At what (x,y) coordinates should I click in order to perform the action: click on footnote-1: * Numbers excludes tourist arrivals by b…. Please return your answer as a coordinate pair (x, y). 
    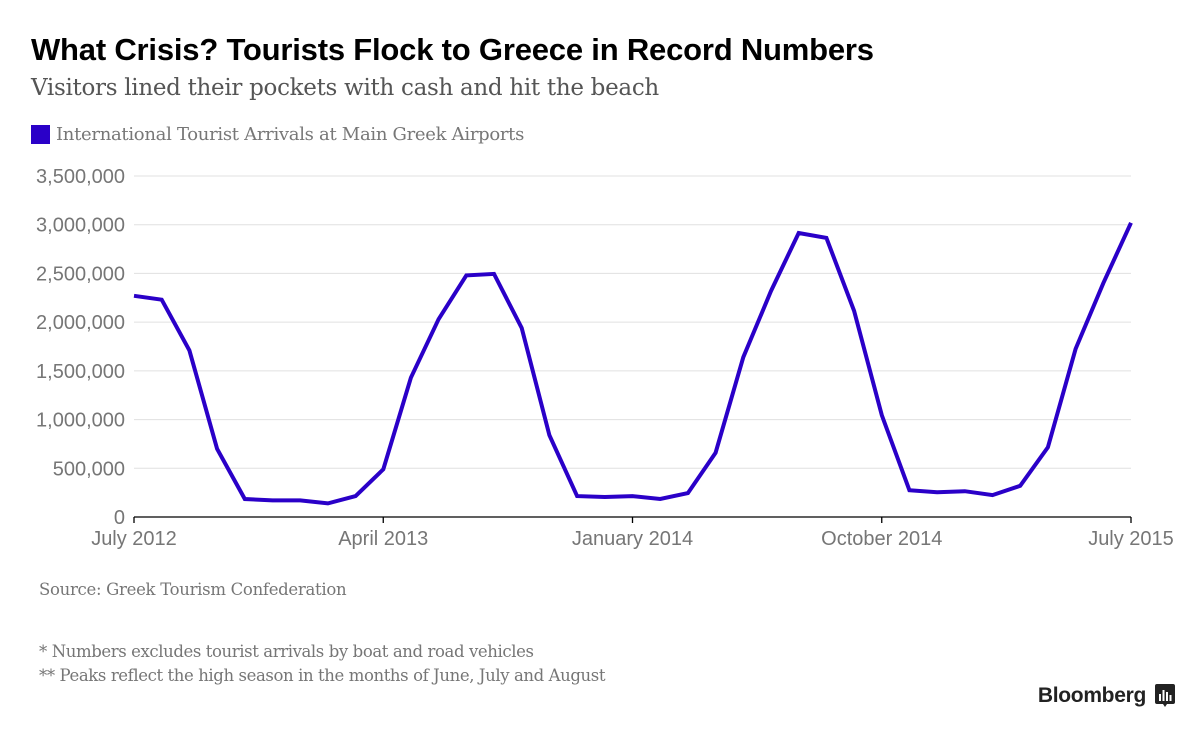
    Looking at the image, I should click on (286, 651).